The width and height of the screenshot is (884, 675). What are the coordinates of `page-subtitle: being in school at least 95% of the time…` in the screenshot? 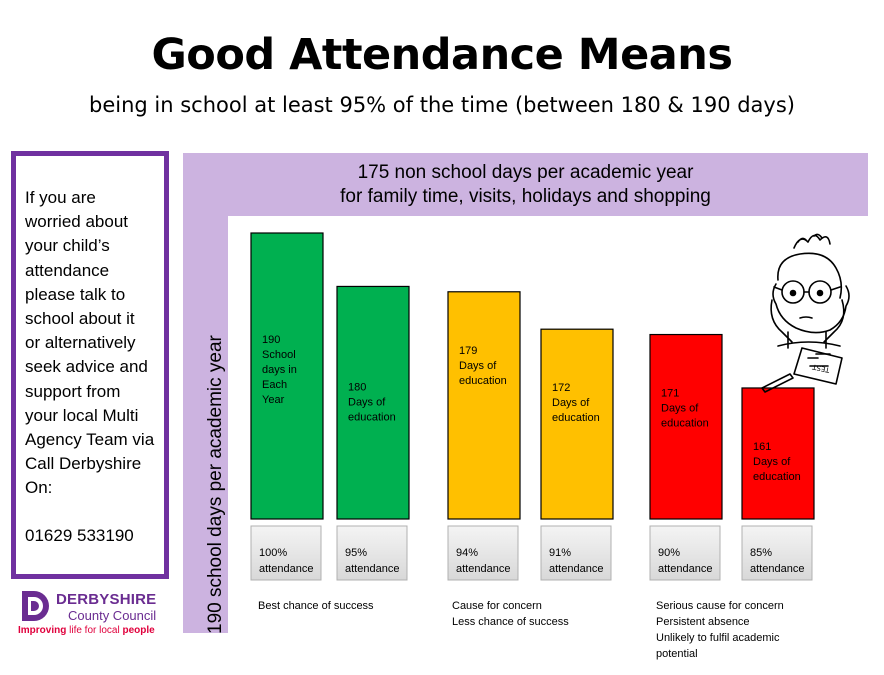 It's located at (441, 105).